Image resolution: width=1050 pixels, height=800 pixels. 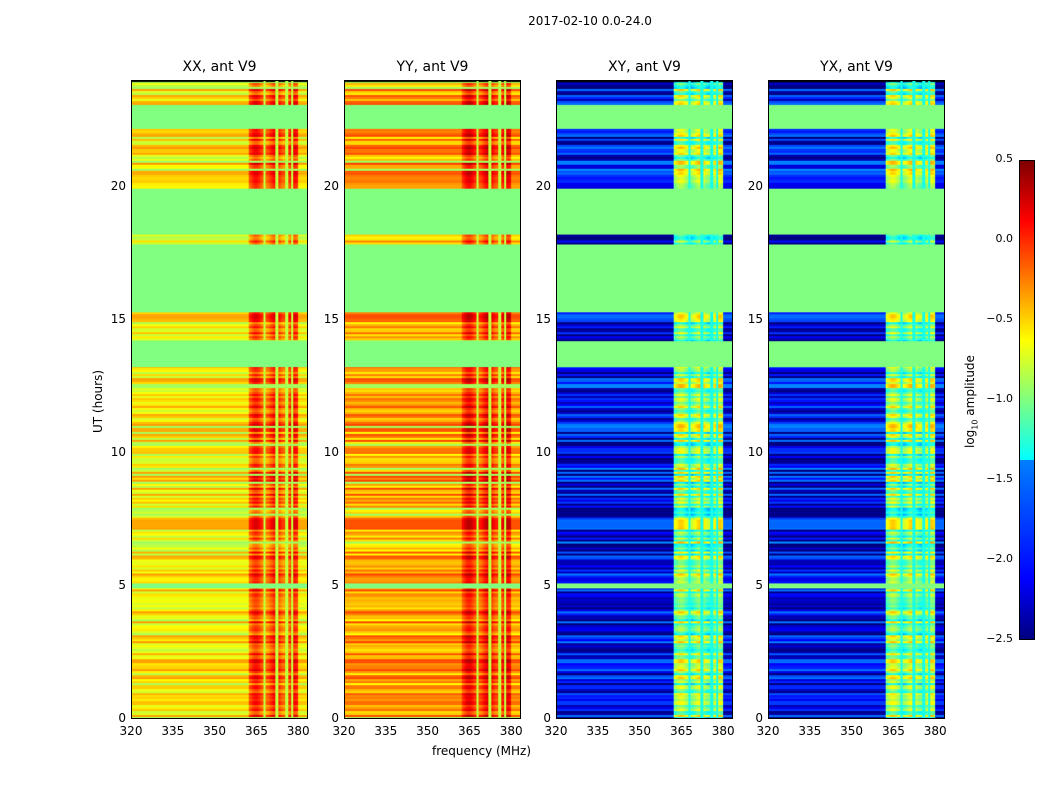 I want to click on panel-title: XY, ant V9, so click(x=644, y=67).